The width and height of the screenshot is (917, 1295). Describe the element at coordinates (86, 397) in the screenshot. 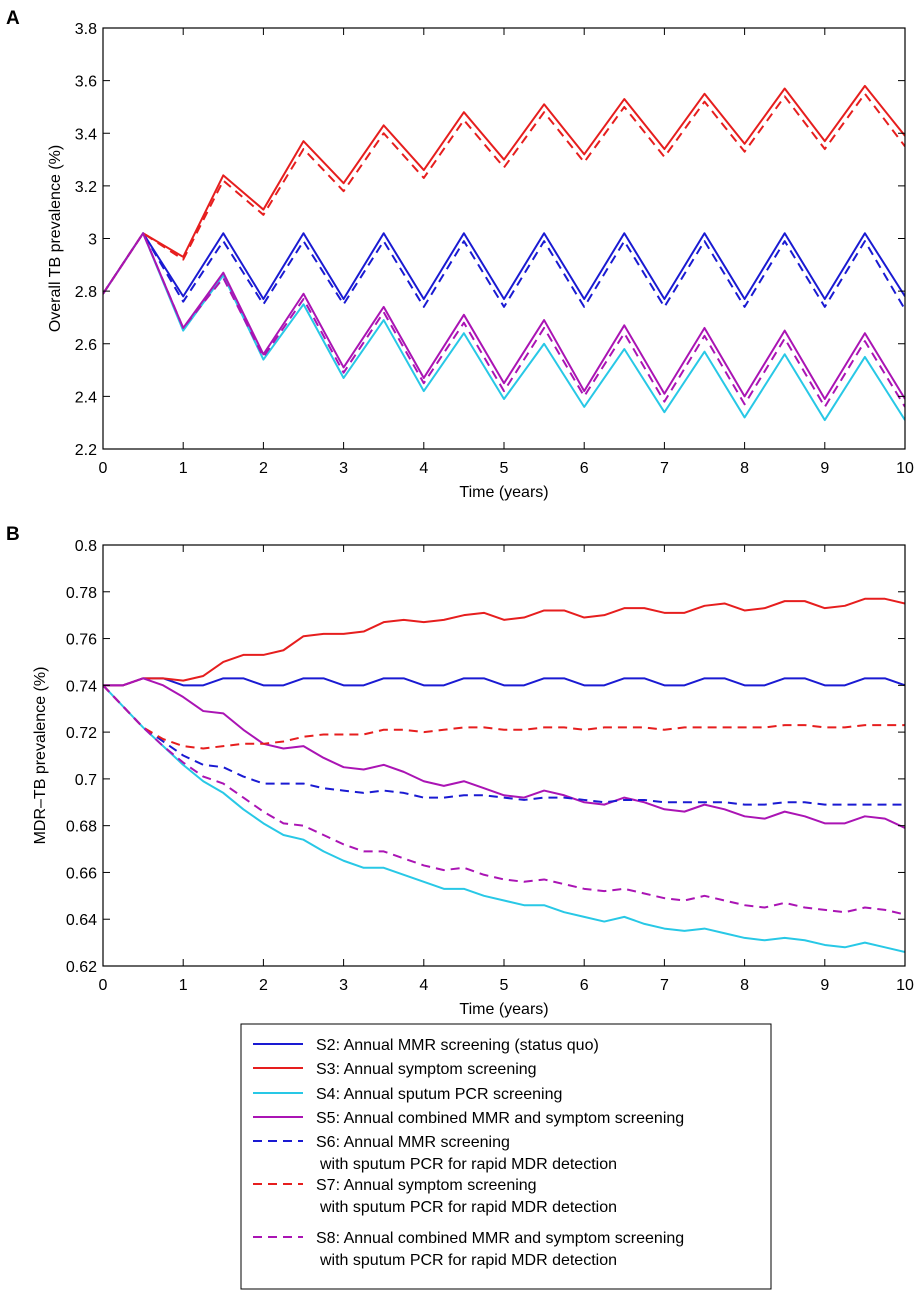

I see `y-tick-label: 2.4` at that location.